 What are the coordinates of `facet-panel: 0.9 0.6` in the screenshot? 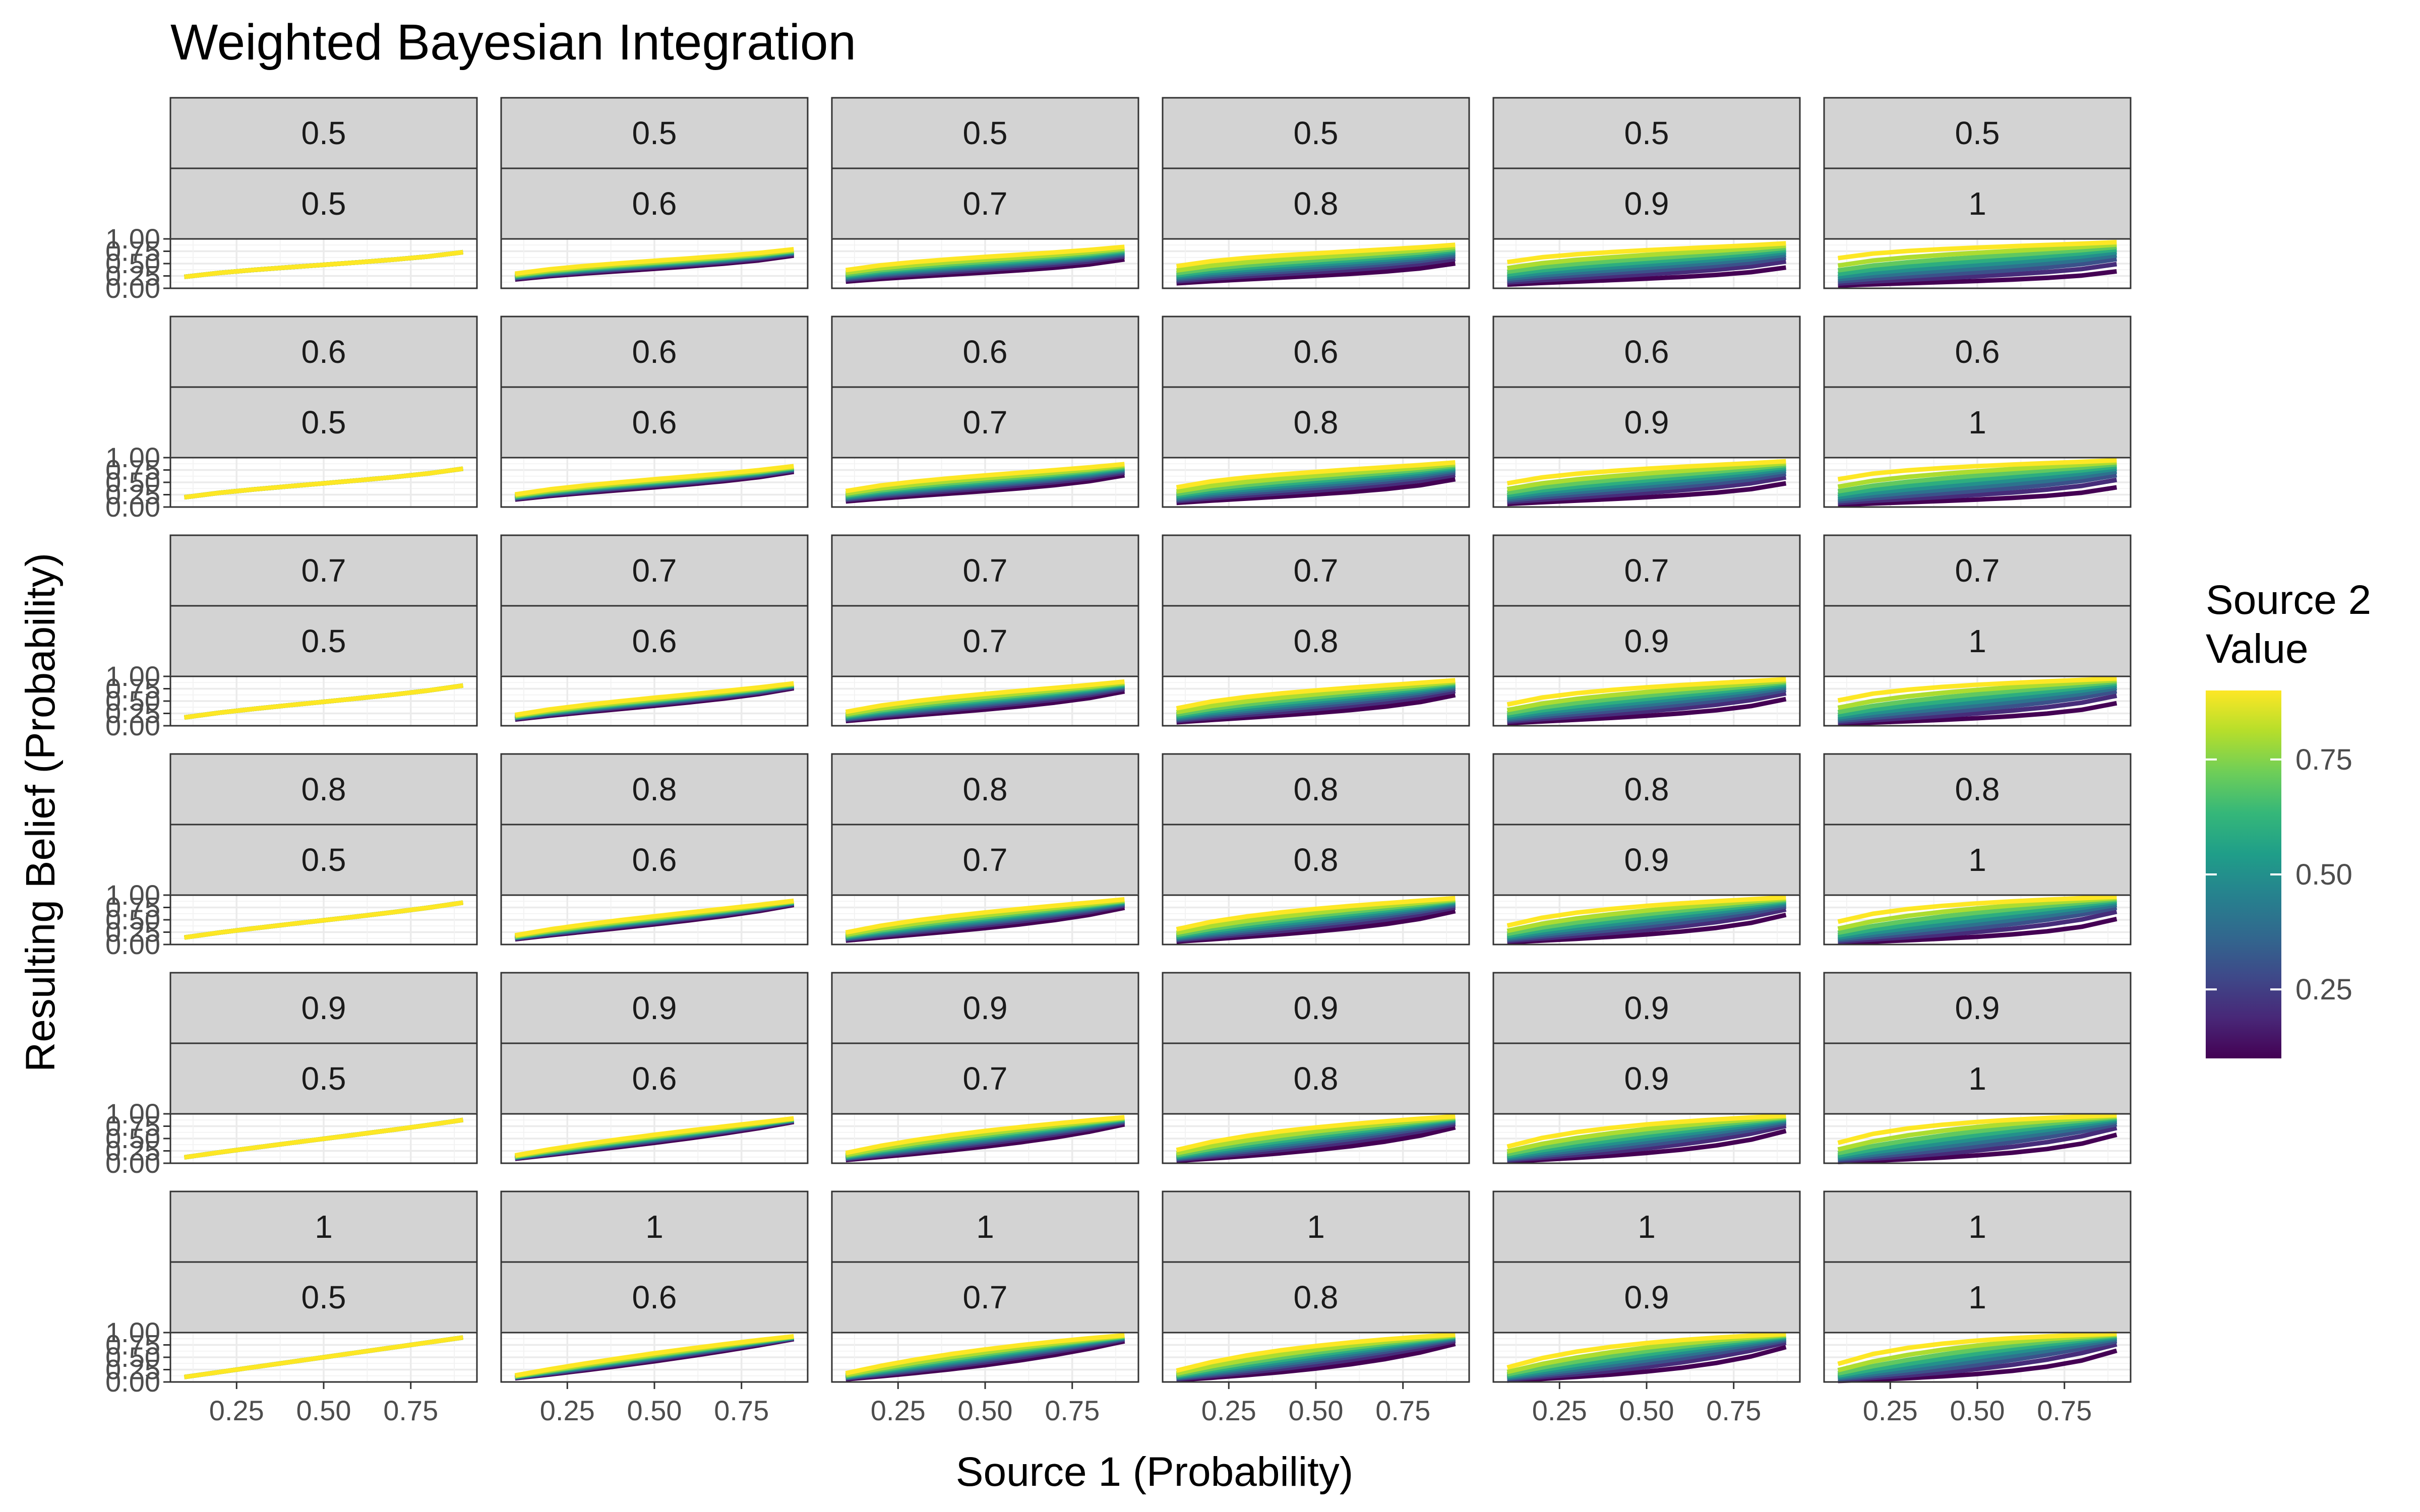 It's located at (654, 1068).